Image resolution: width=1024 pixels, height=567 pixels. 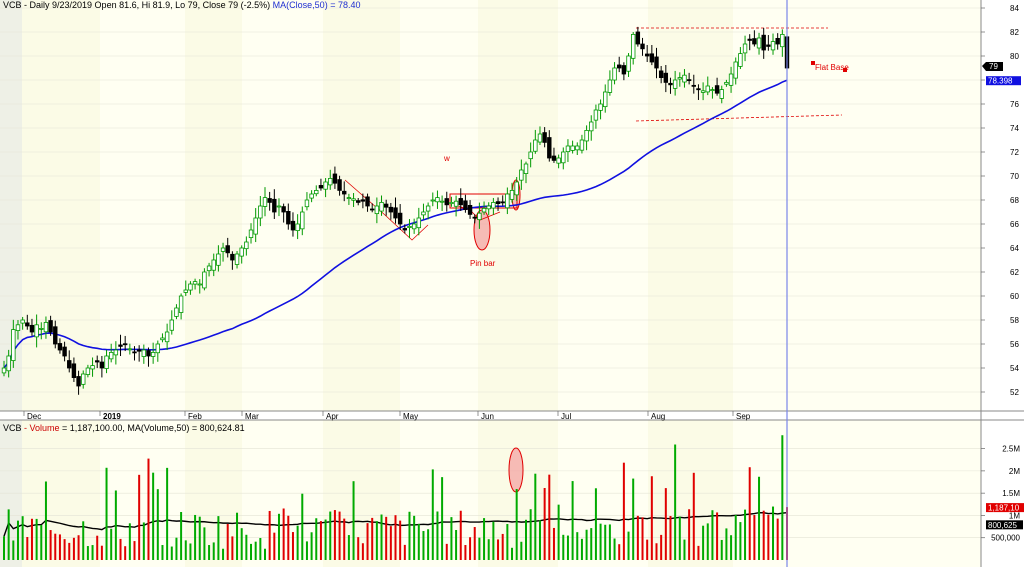 I want to click on price-tick-label: 68, so click(x=1014, y=200).